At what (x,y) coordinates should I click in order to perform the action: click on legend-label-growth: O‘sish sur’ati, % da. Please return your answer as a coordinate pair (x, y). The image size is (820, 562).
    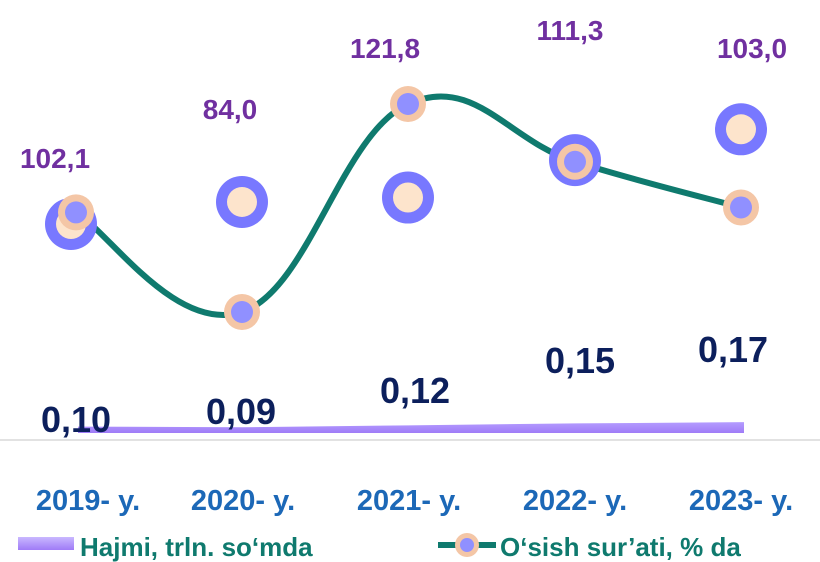
    Looking at the image, I should click on (620, 547).